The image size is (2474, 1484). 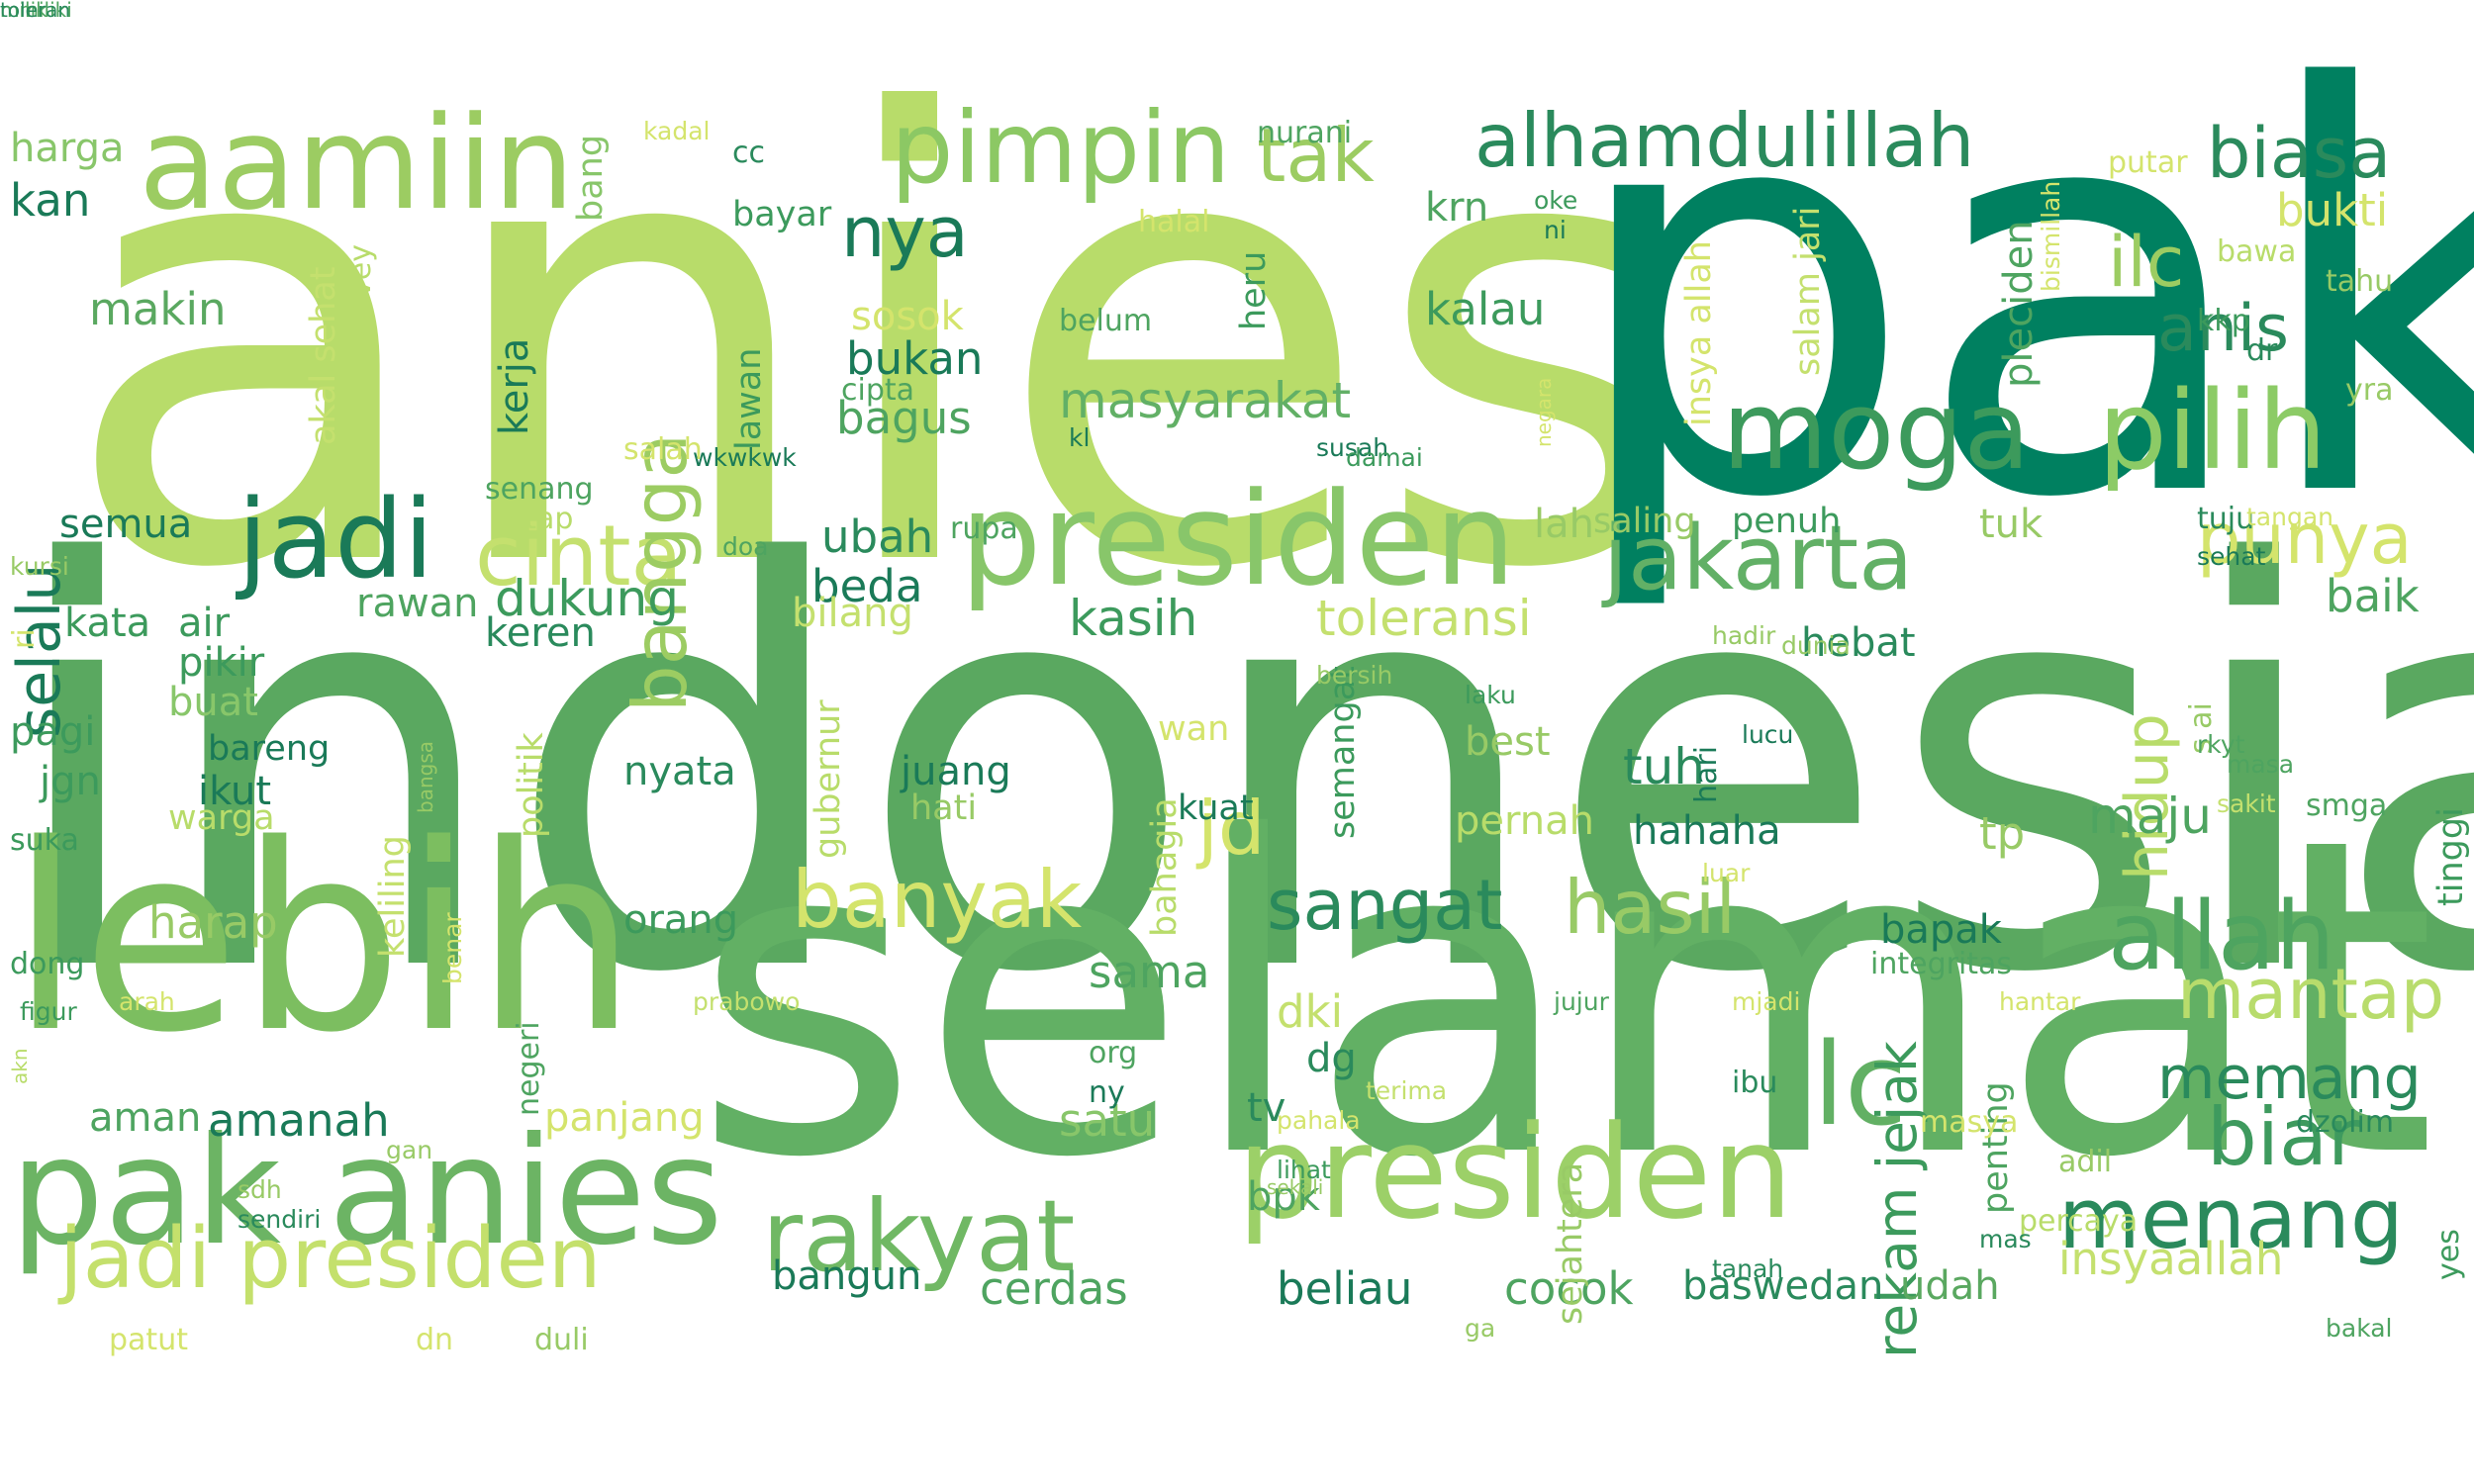 What do you see at coordinates (1385, 457) in the screenshot?
I see `word: damai` at bounding box center [1385, 457].